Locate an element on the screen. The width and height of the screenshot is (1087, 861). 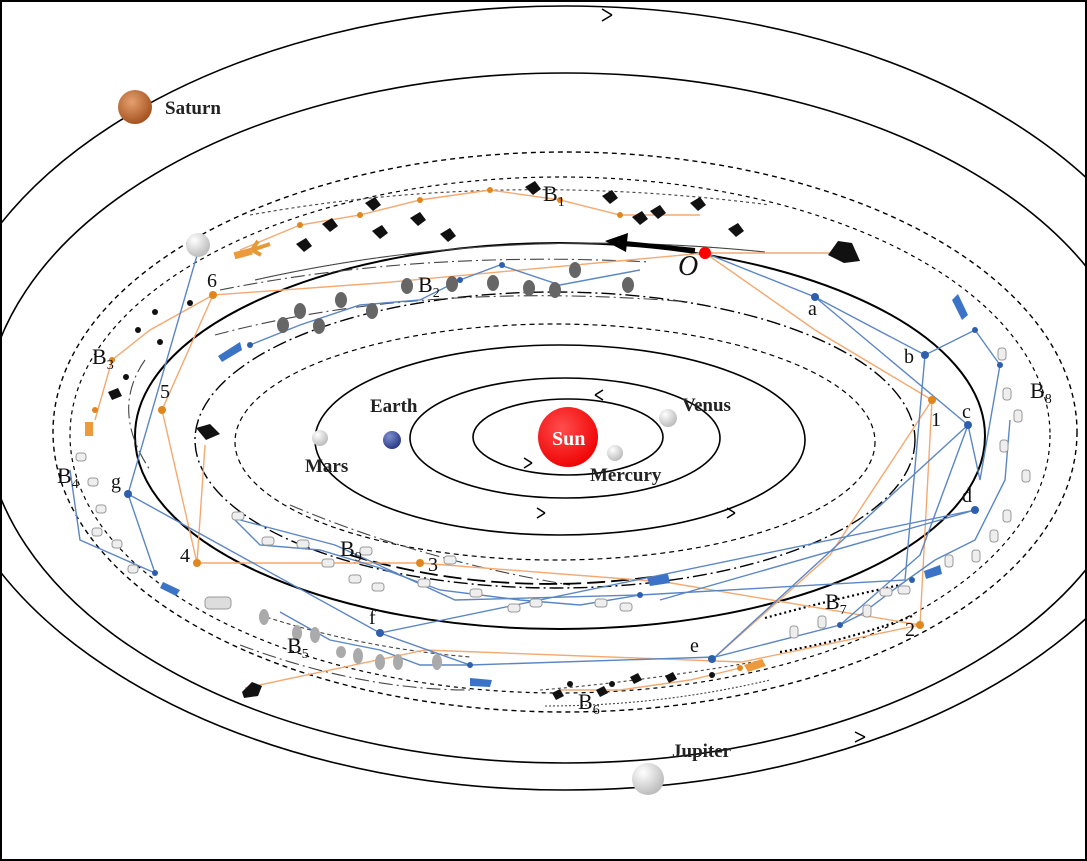
route-stop-g: g is located at coordinates (116, 482).